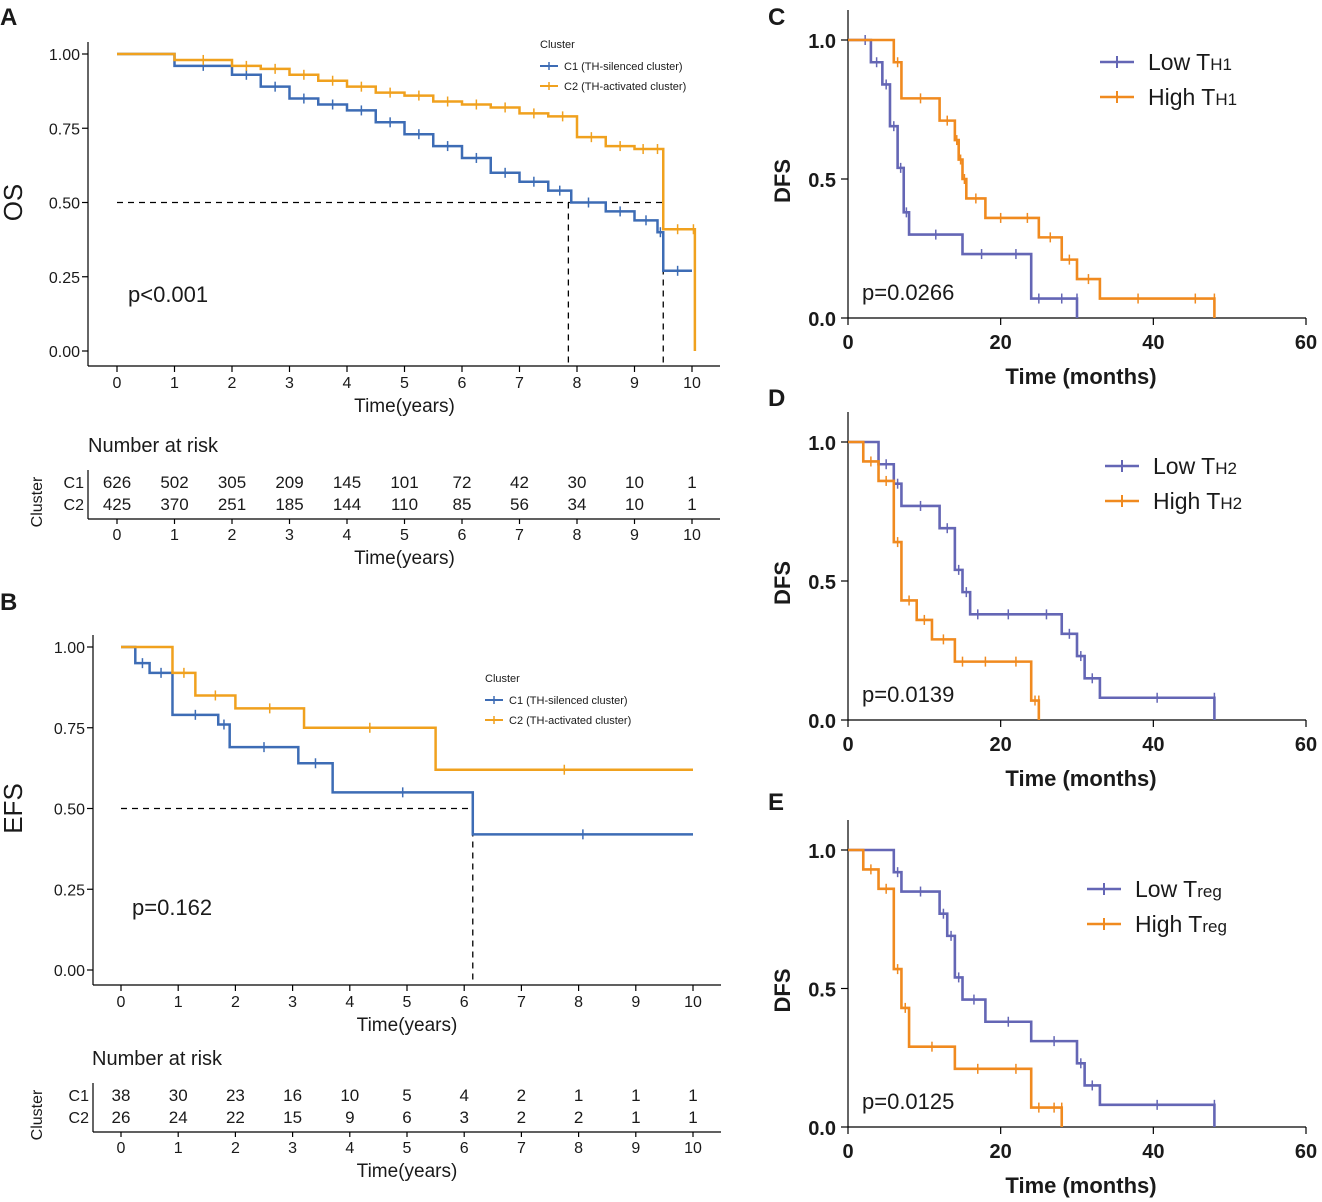 This screenshot has height=1202, width=1322. I want to click on risk-cell-c1: 209, so click(289, 482).